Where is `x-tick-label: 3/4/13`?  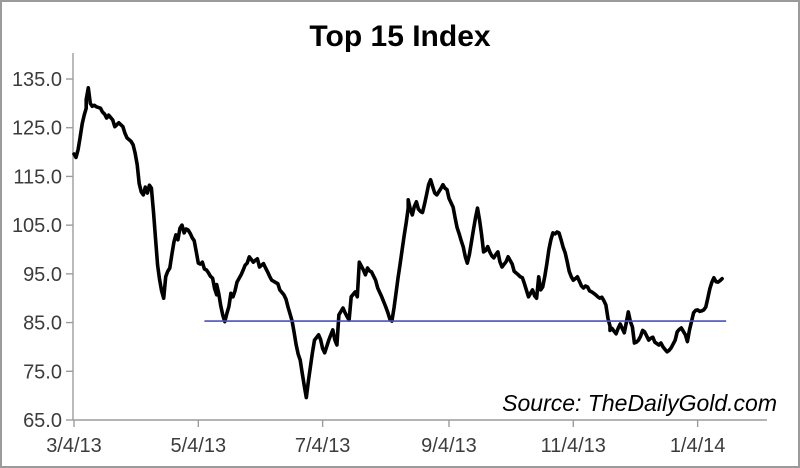 x-tick-label: 3/4/13 is located at coordinates (74, 446).